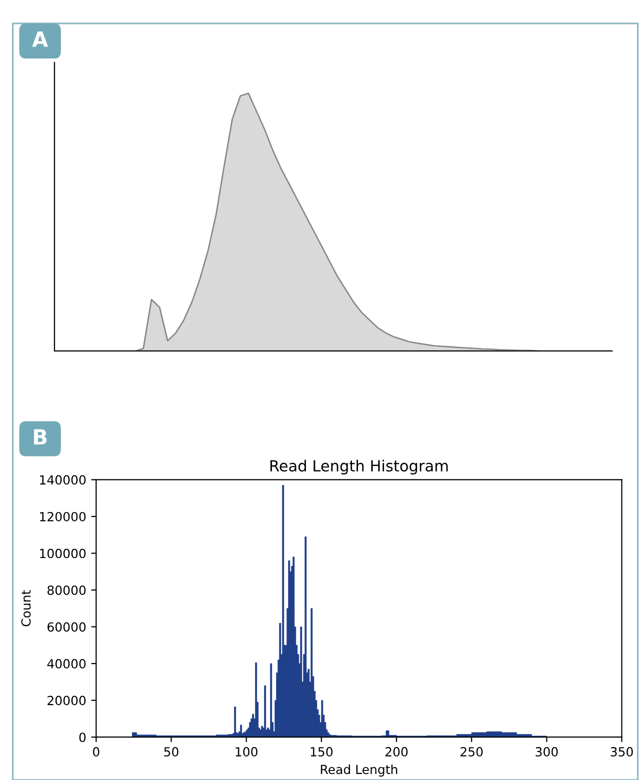 The image size is (641, 780). Describe the element at coordinates (63, 517) in the screenshot. I see `y-tick-label: 120000` at that location.